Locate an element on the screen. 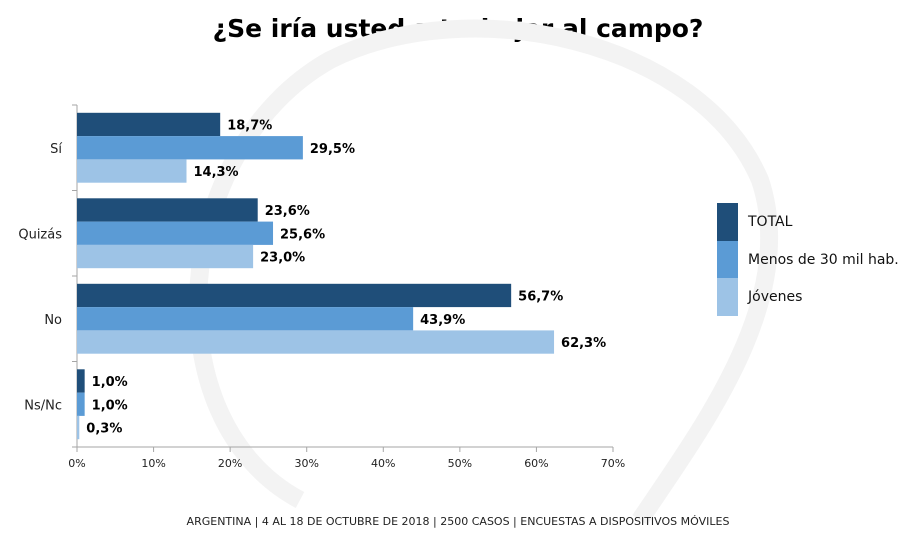  legend-item: Menos de 30 mil hab. is located at coordinates (808, 259).